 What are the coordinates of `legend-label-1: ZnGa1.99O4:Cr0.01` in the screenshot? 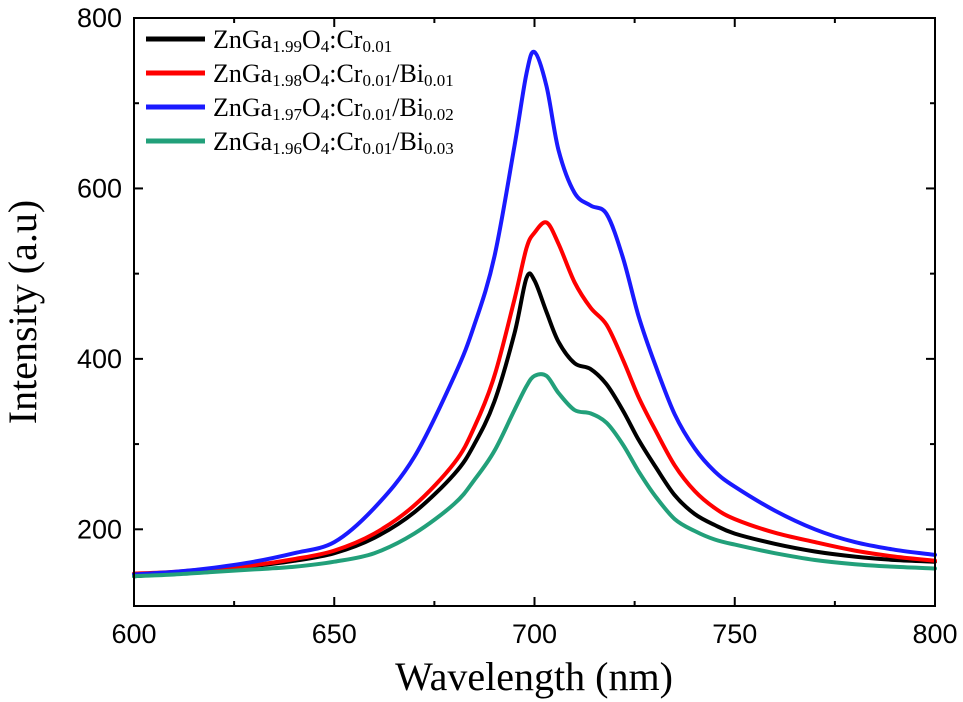 It's located at (302, 40).